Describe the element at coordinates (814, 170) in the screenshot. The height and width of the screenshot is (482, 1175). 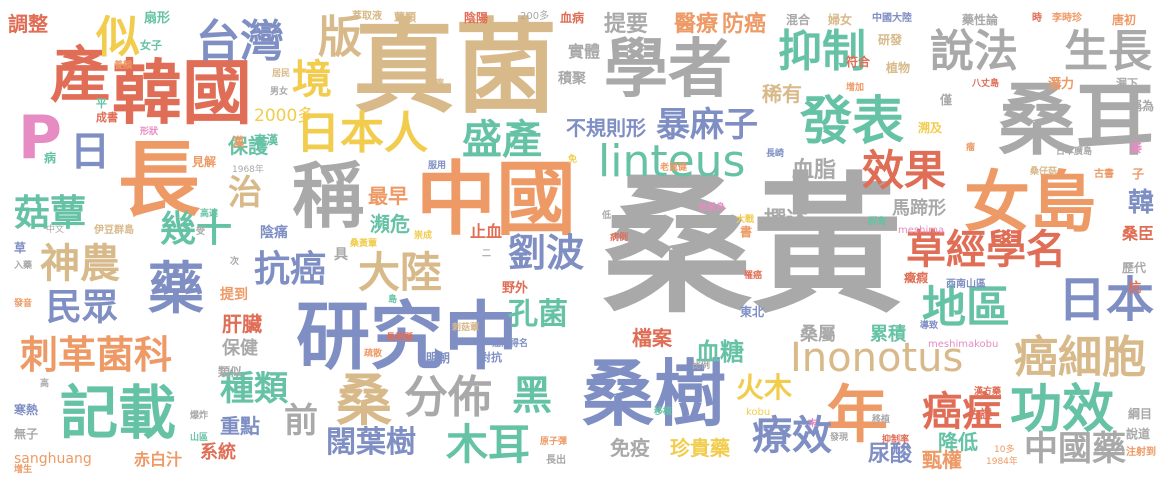
I see `word-xuezhi: 血脂` at that location.